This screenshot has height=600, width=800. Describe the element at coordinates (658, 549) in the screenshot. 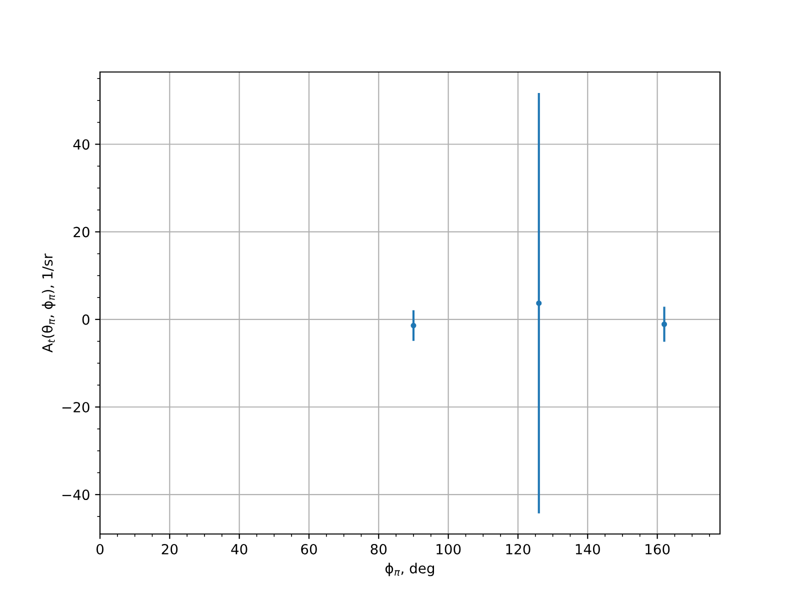

I see `x-tick-label: 160` at that location.